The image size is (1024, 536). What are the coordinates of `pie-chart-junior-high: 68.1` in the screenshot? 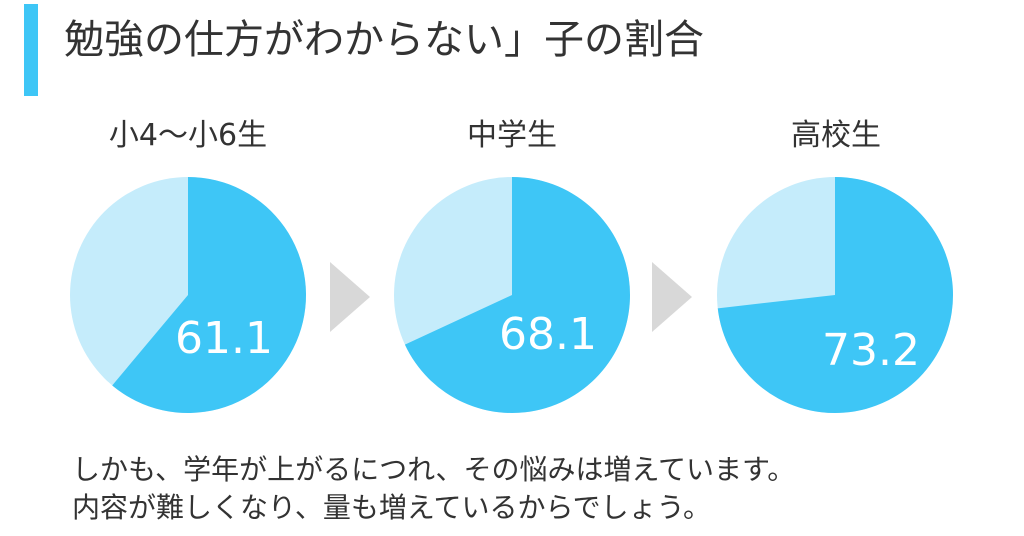 It's located at (512, 295).